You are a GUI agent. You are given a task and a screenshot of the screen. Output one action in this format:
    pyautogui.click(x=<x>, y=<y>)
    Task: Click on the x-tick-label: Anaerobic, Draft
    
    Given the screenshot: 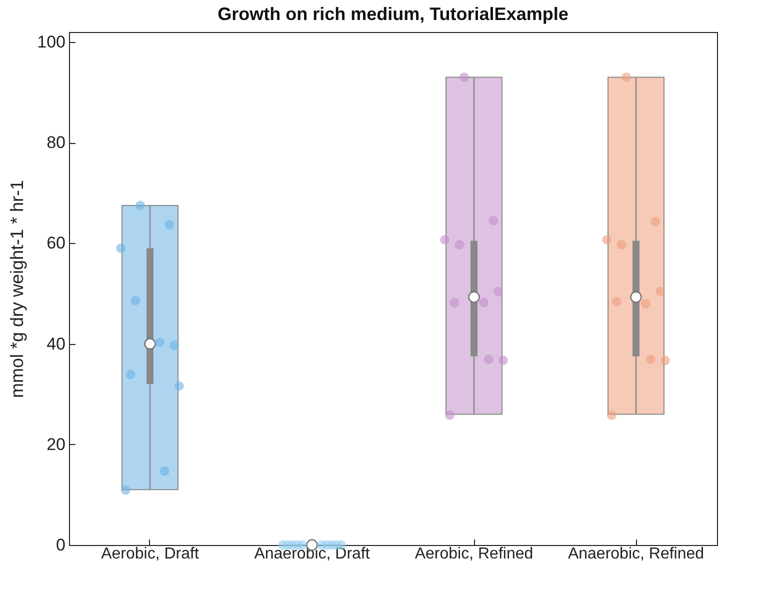 What is the action you would take?
    pyautogui.click(x=312, y=554)
    